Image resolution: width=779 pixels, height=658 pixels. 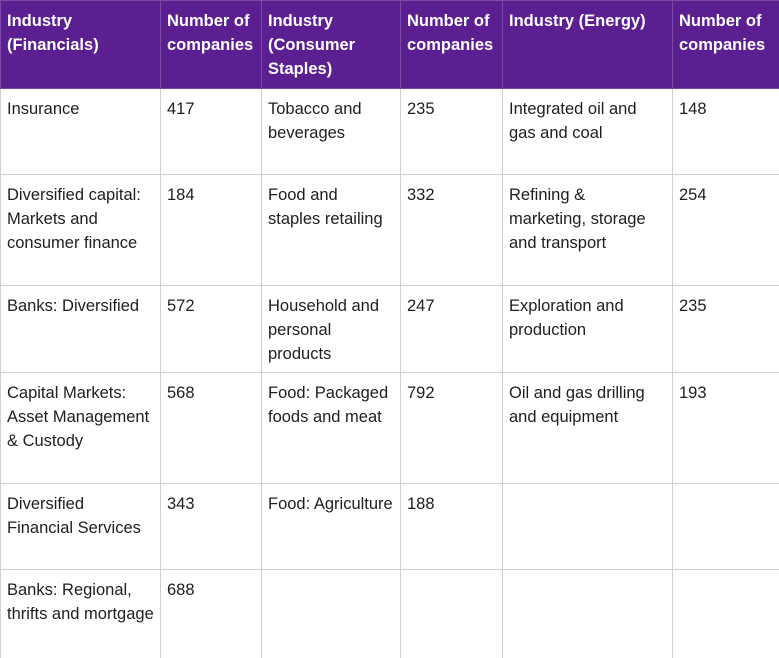 What do you see at coordinates (80, 526) in the screenshot?
I see `table-cell: Diversified Financial Services` at bounding box center [80, 526].